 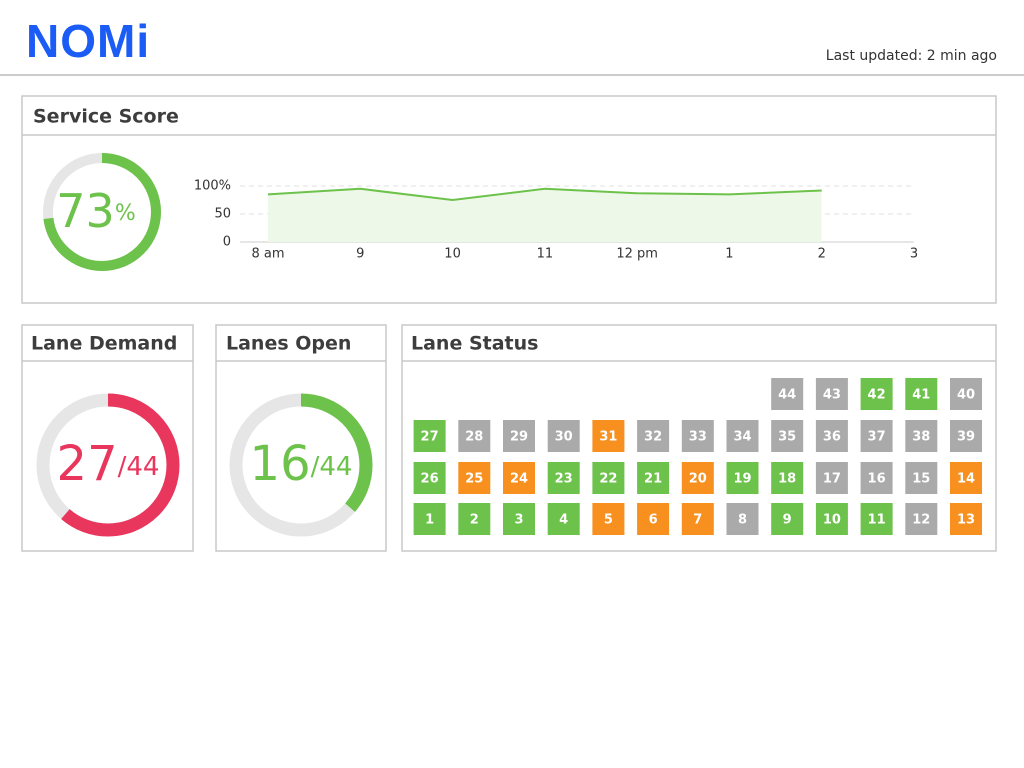 I want to click on unit: %, so click(x=125, y=213).